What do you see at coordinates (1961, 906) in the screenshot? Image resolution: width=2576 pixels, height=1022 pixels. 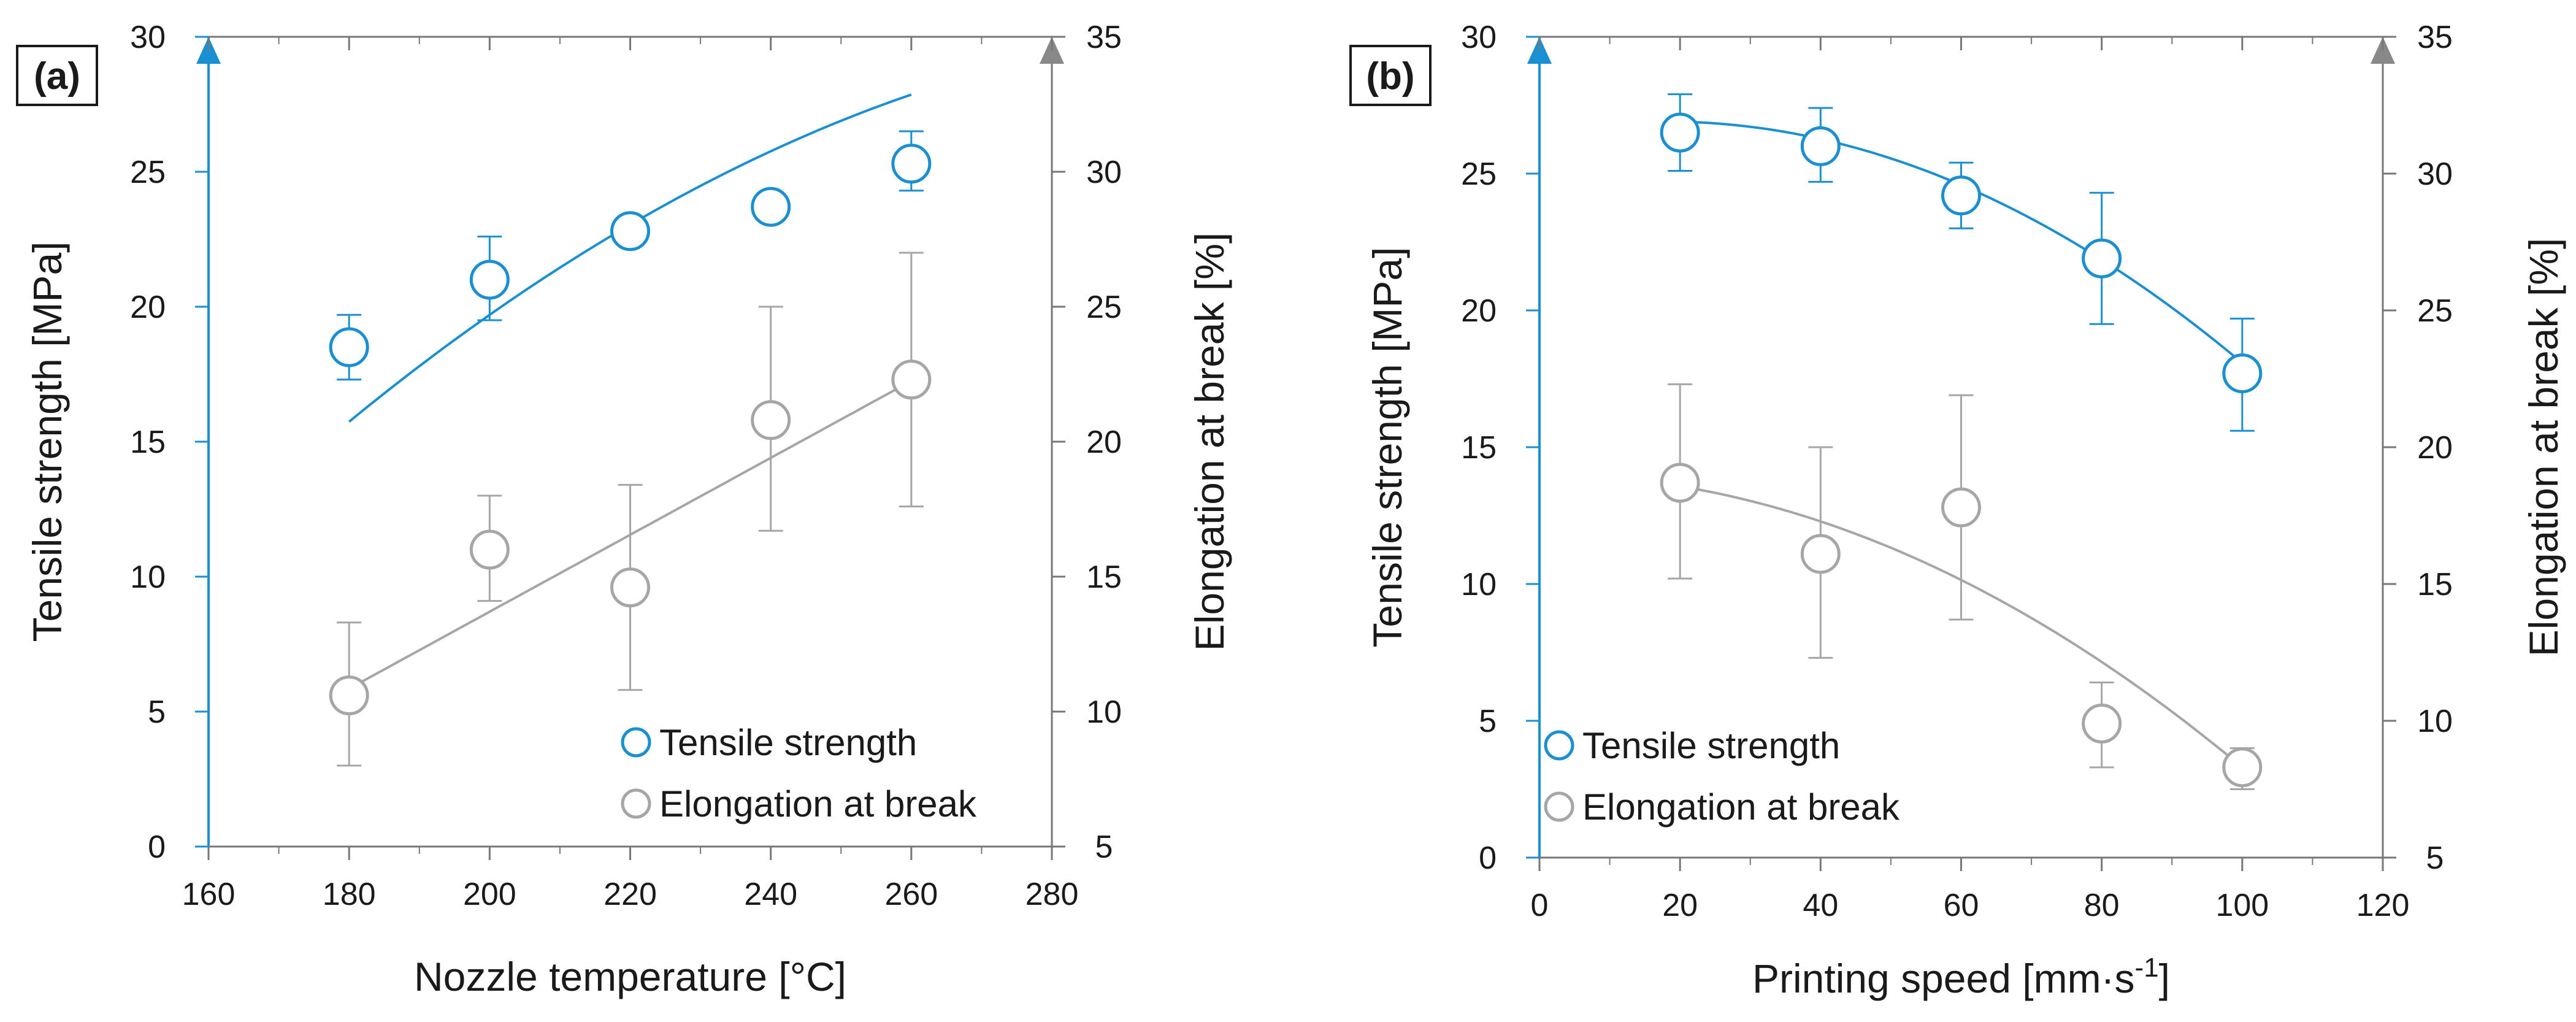 I see `x-tick-label: 60` at bounding box center [1961, 906].